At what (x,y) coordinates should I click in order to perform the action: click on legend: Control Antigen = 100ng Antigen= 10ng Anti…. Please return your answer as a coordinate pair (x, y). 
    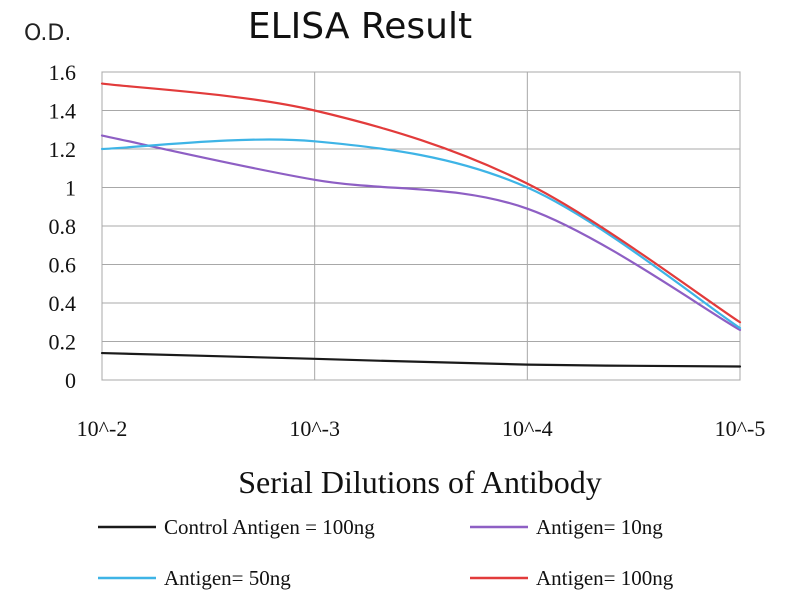
    Looking at the image, I should click on (386, 552).